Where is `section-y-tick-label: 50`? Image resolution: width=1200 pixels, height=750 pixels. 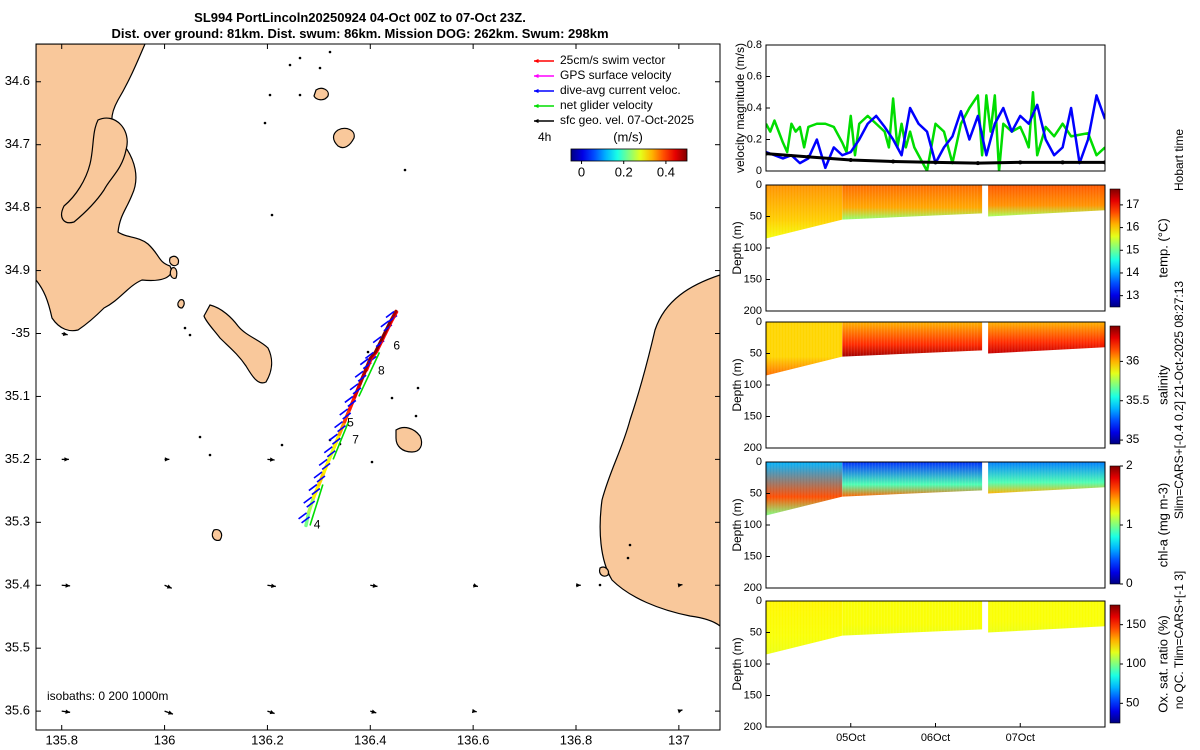
section-y-tick-label: 50 is located at coordinates (756, 493).